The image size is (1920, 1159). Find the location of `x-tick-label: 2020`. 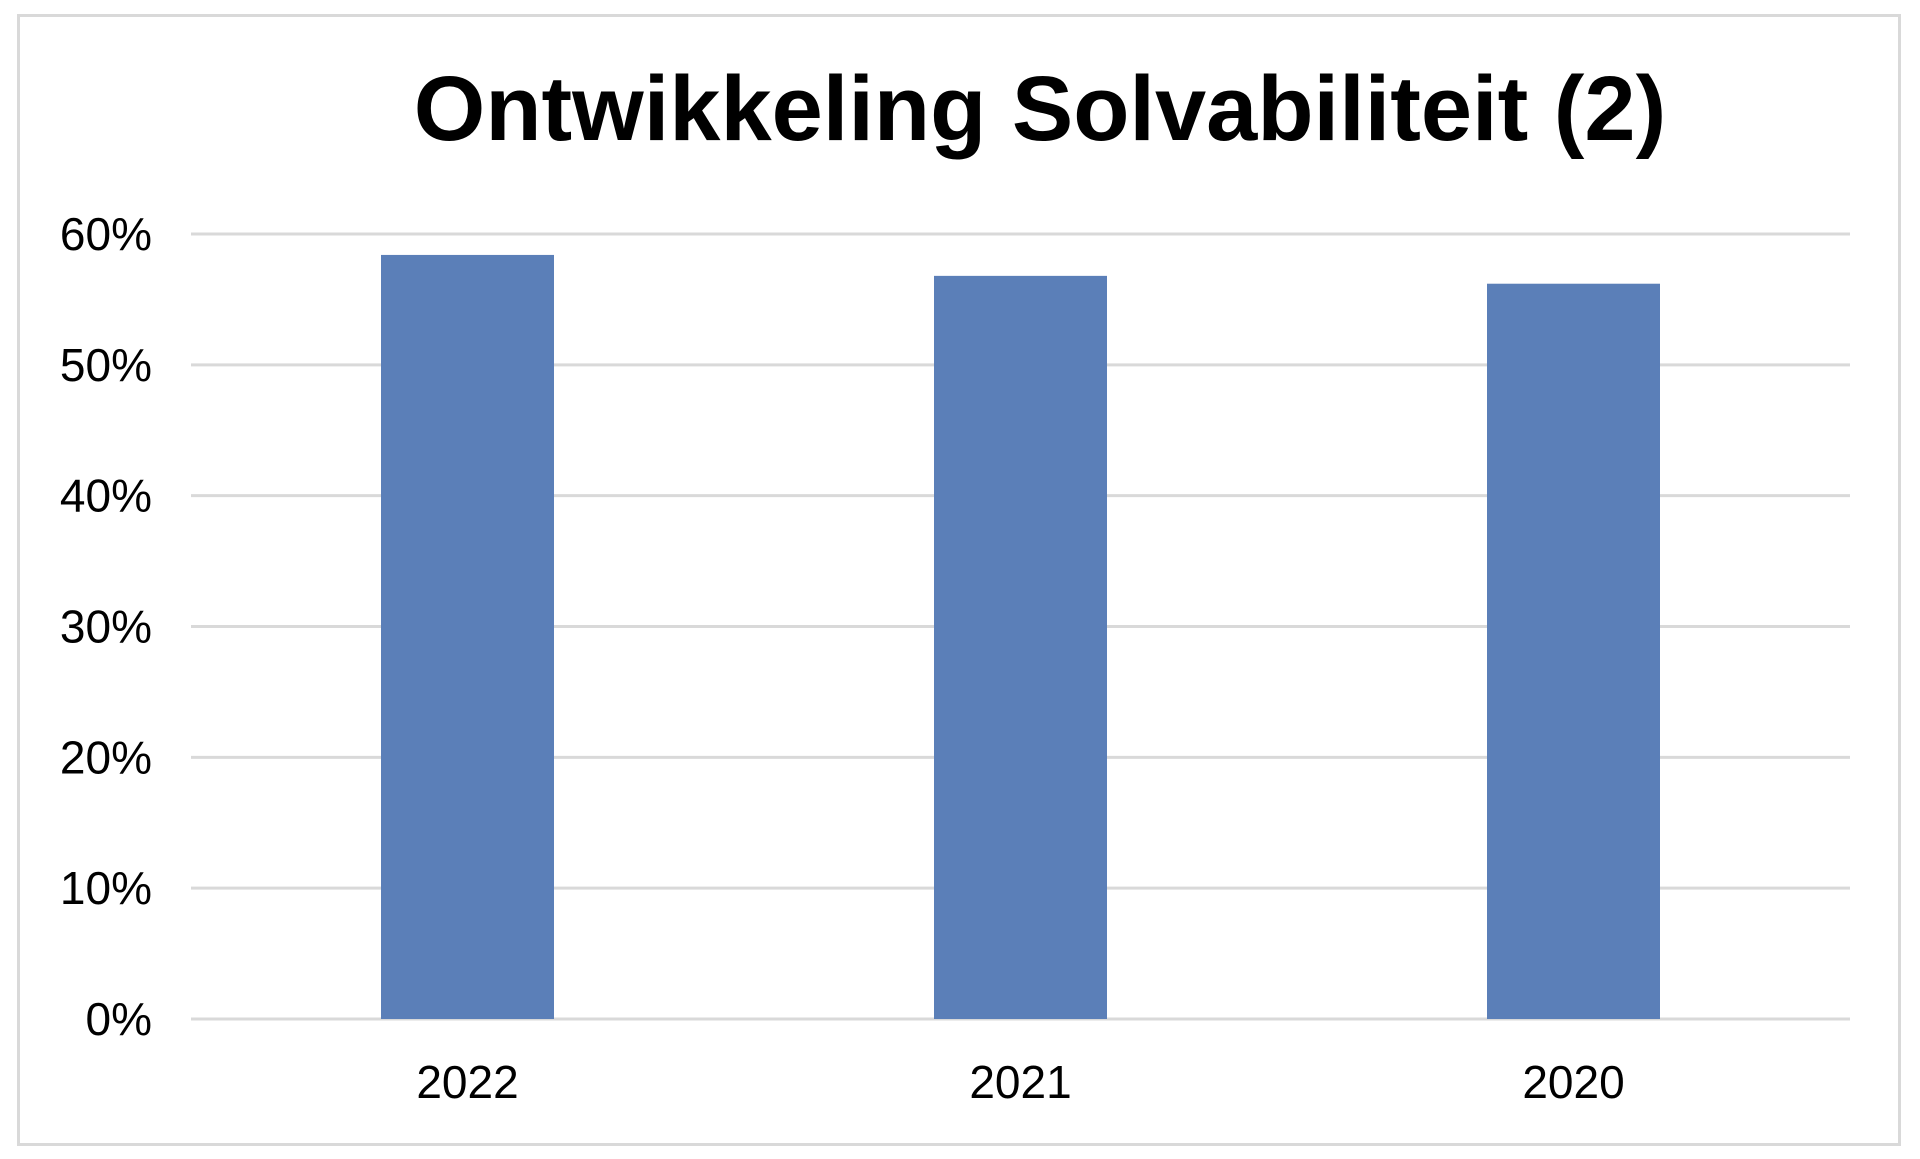

x-tick-label: 2020 is located at coordinates (1573, 1082).